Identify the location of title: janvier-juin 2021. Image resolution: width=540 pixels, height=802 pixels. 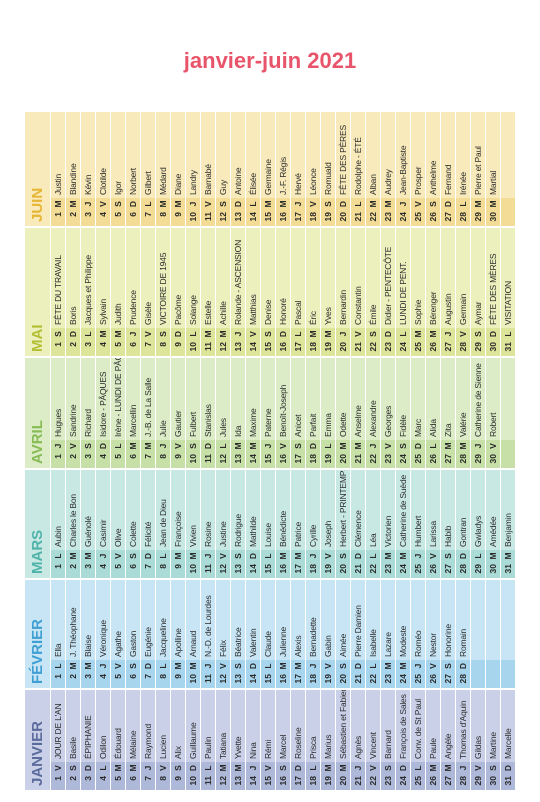
(270, 60).